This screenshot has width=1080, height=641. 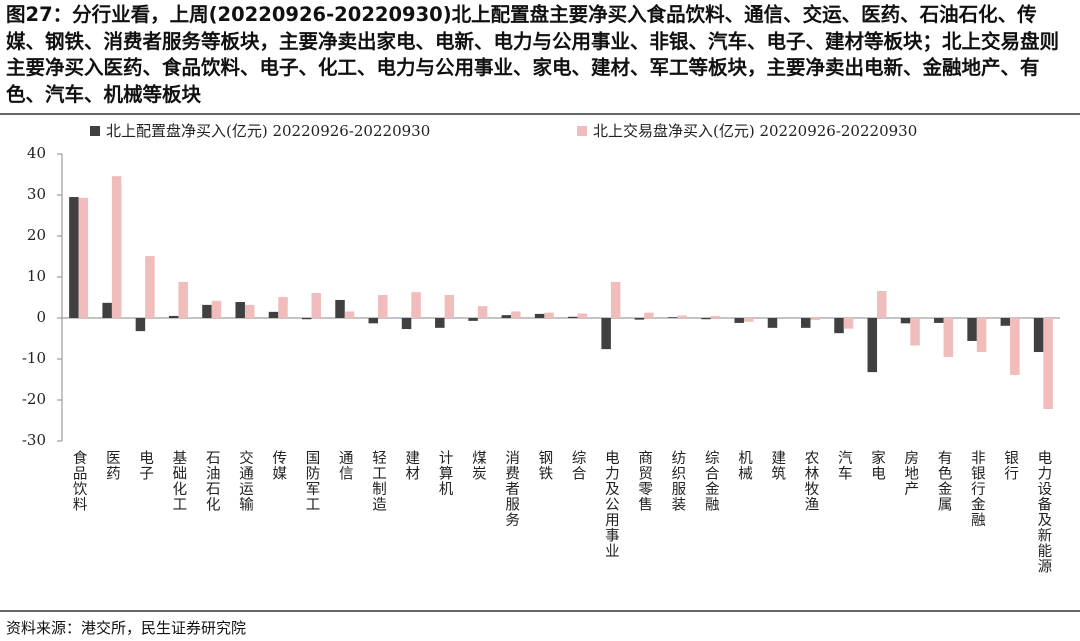 What do you see at coordinates (245, 480) in the screenshot?
I see `x-tick-label: 交通运输` at bounding box center [245, 480].